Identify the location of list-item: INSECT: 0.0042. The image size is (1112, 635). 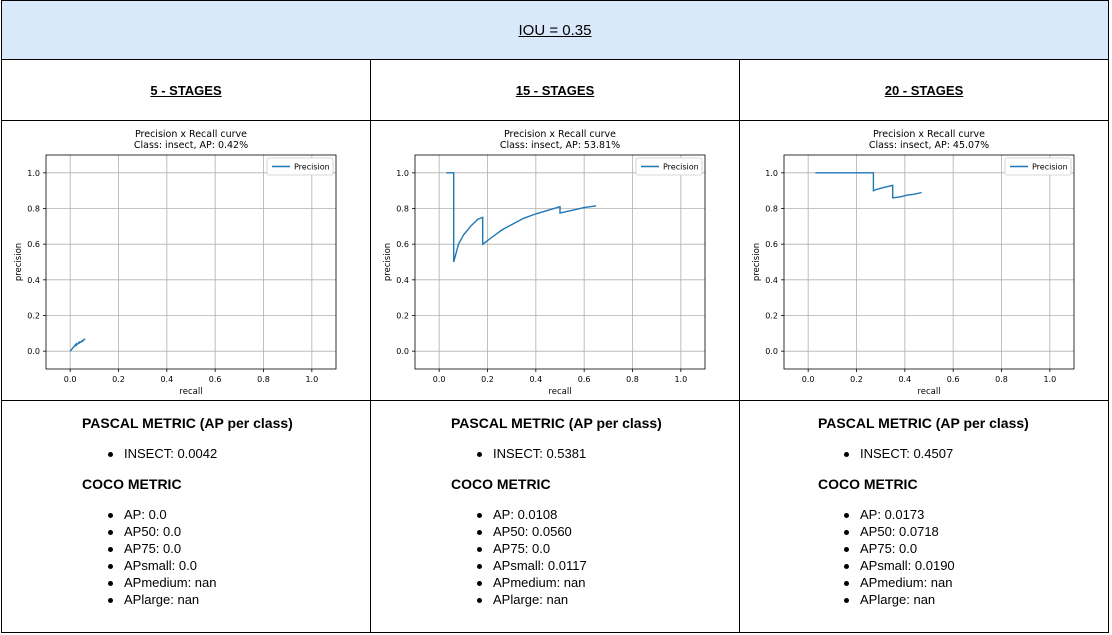
(159, 453).